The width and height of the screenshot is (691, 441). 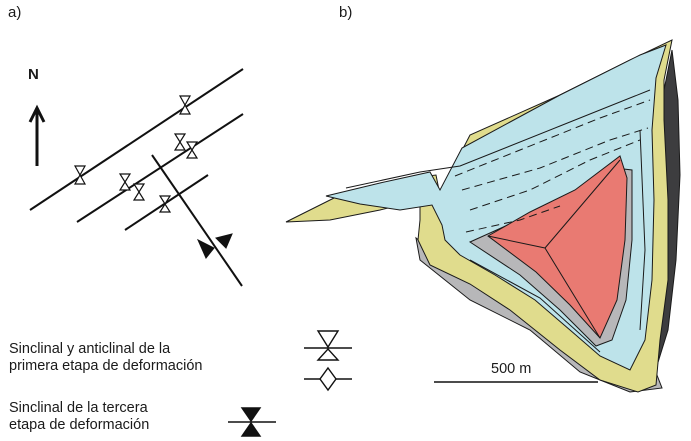 I want to click on north-arrow-icon, so click(x=37, y=135).